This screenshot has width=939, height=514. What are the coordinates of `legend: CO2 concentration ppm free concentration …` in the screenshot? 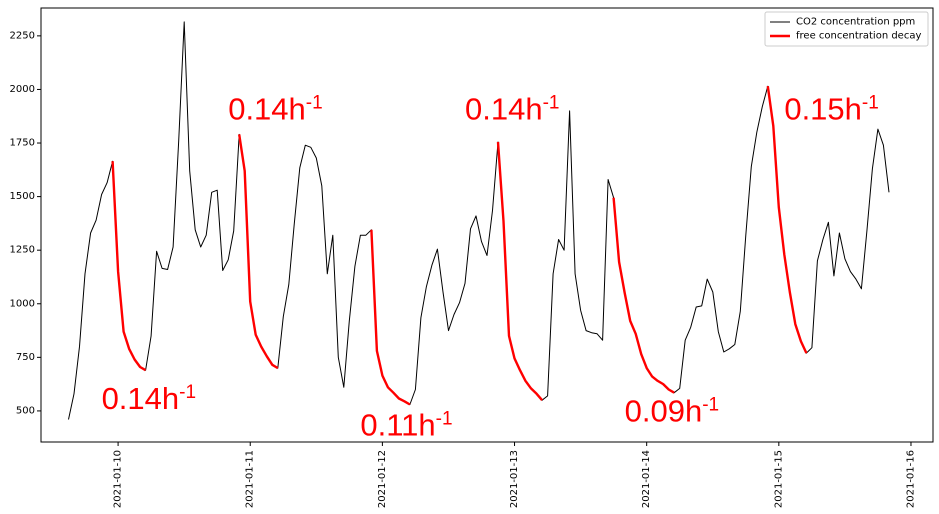 It's located at (846, 29).